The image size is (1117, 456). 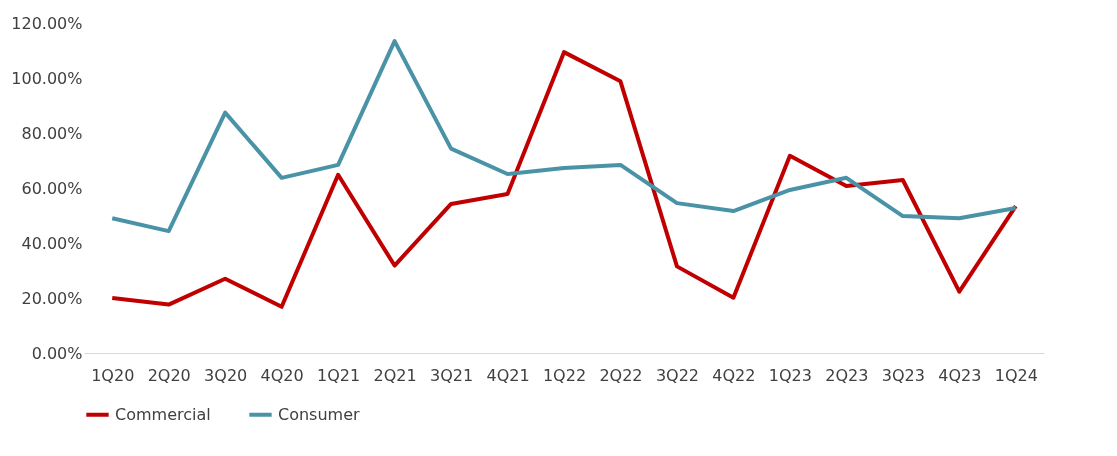 What do you see at coordinates (847, 375) in the screenshot?
I see `x-tick-label: 2Q23` at bounding box center [847, 375].